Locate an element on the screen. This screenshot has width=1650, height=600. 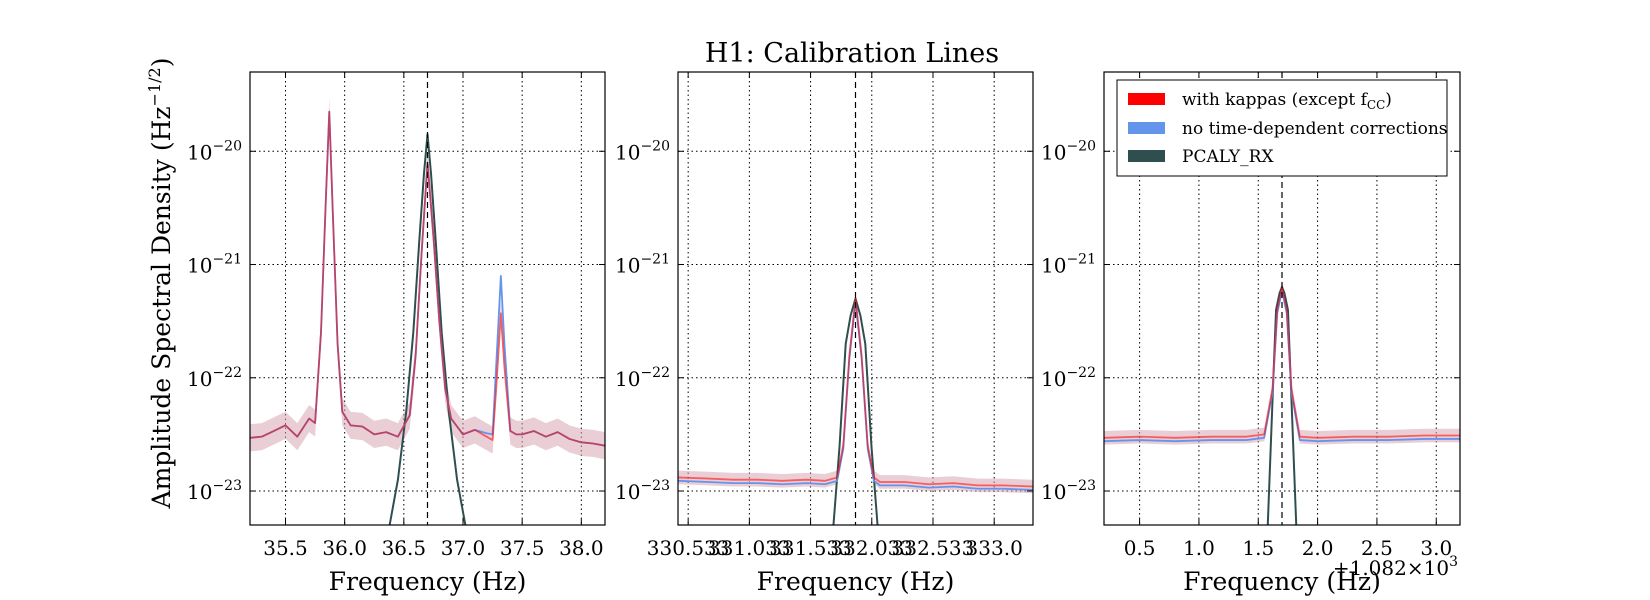
legend-label-kappas-close: ) is located at coordinates (1388, 100).